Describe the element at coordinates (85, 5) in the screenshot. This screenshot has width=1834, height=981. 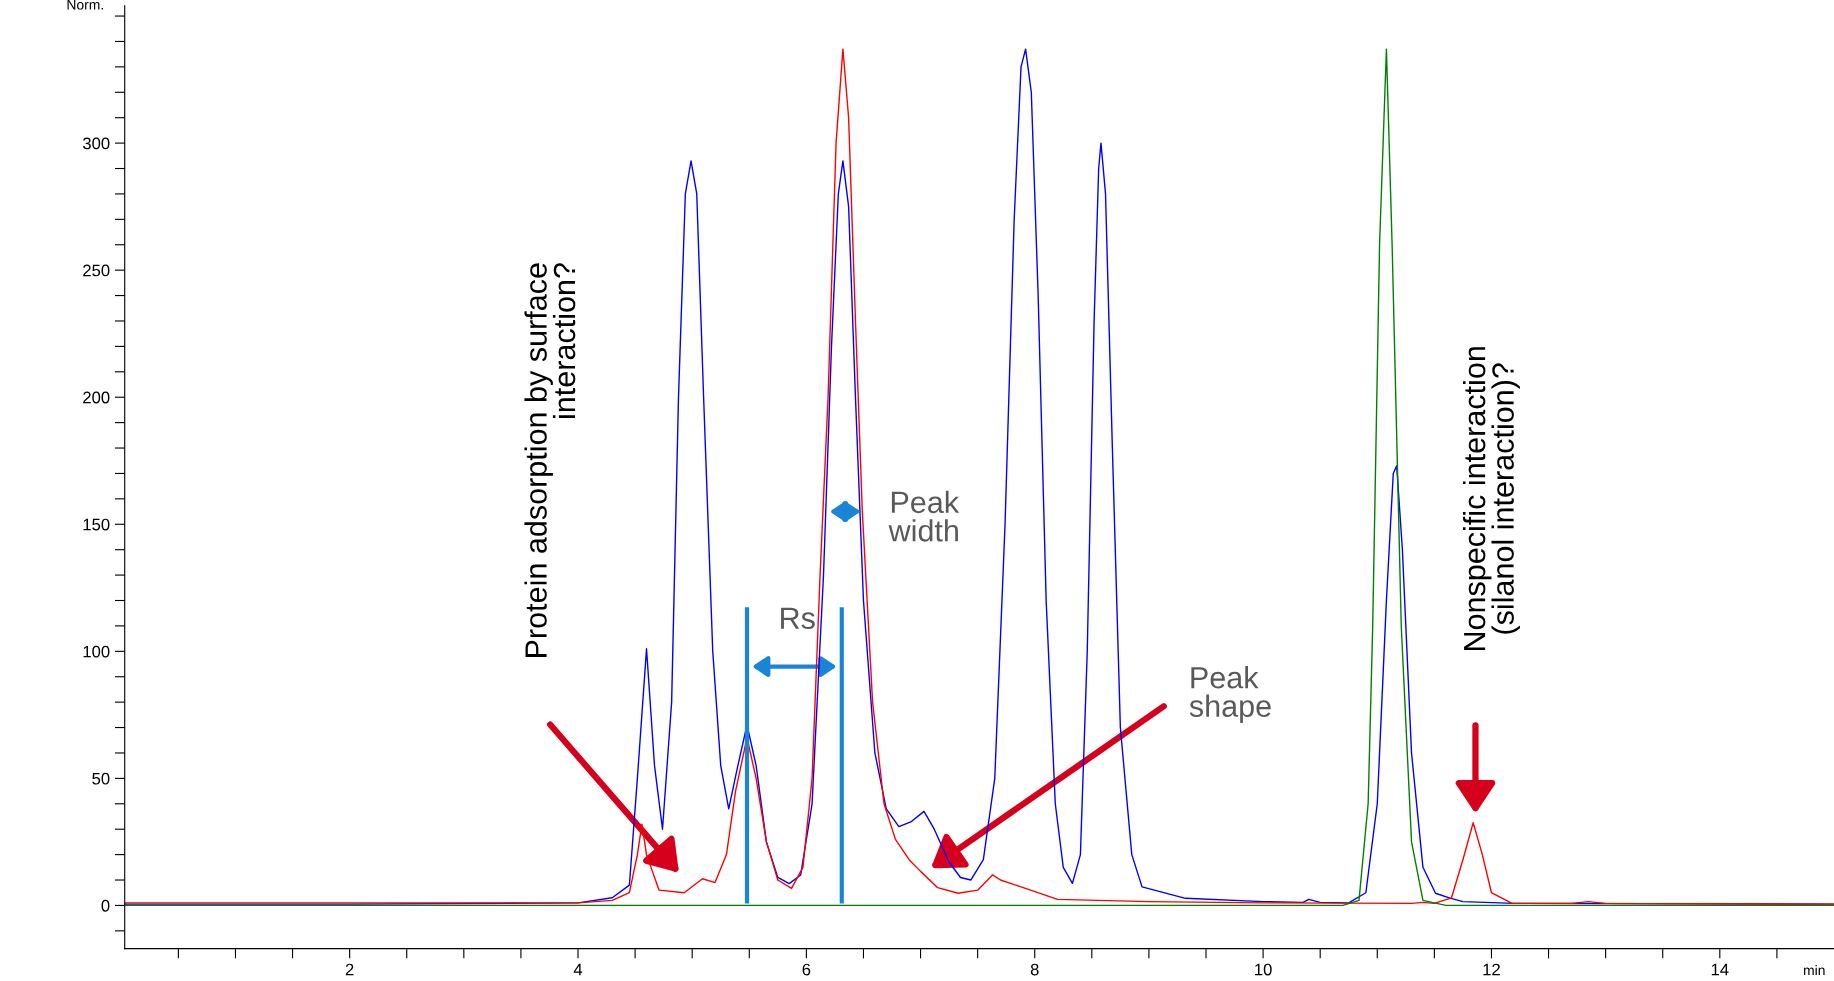
I see `y-axis-title: Norm.` at that location.